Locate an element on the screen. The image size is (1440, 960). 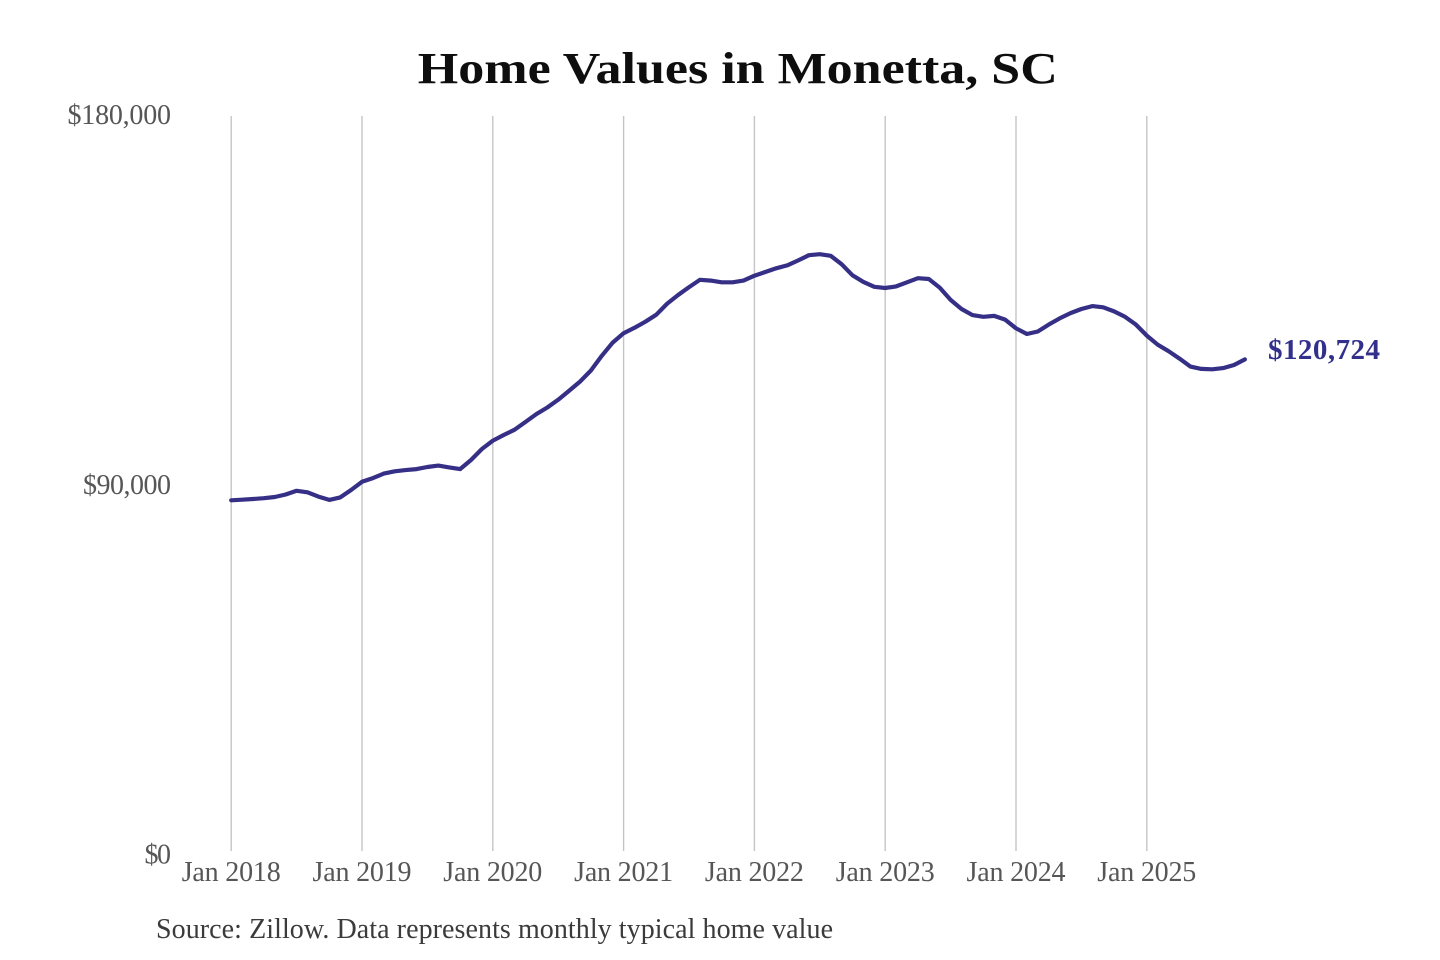
svg-text: $90,000 is located at coordinates (127, 485).